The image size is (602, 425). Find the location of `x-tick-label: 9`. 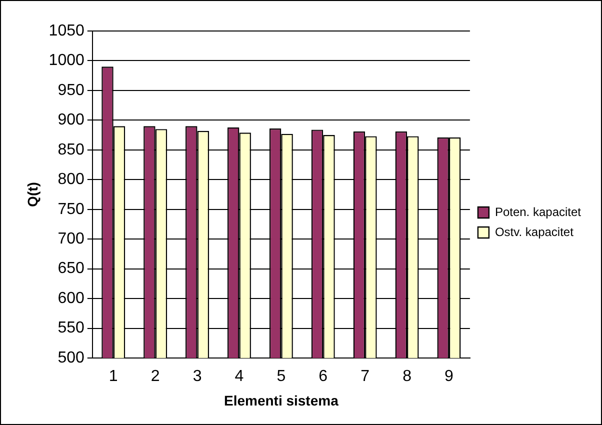

x-tick-label: 9 is located at coordinates (449, 377).